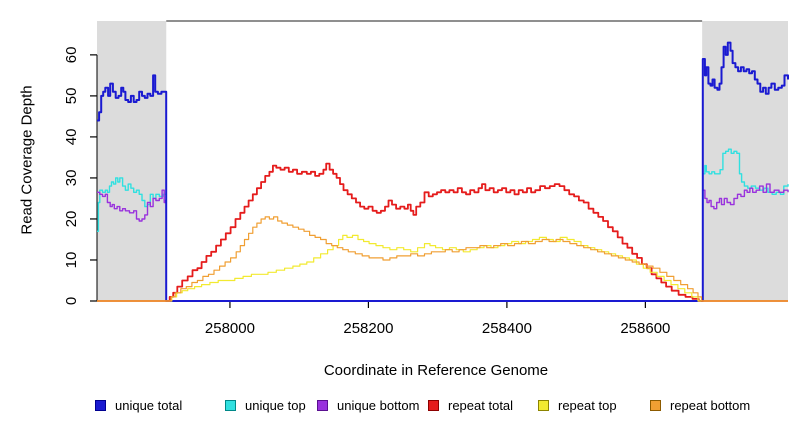 This screenshot has height=432, width=792. What do you see at coordinates (230, 328) in the screenshot?
I see `x-tick-label: 258000` at bounding box center [230, 328].